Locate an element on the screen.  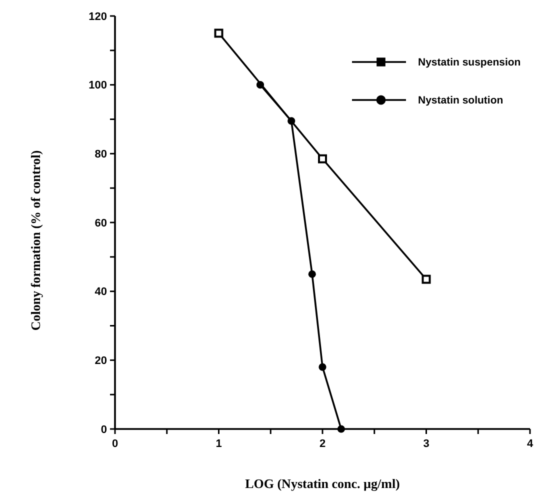
x-tick-label: 4 is located at coordinates (530, 444).